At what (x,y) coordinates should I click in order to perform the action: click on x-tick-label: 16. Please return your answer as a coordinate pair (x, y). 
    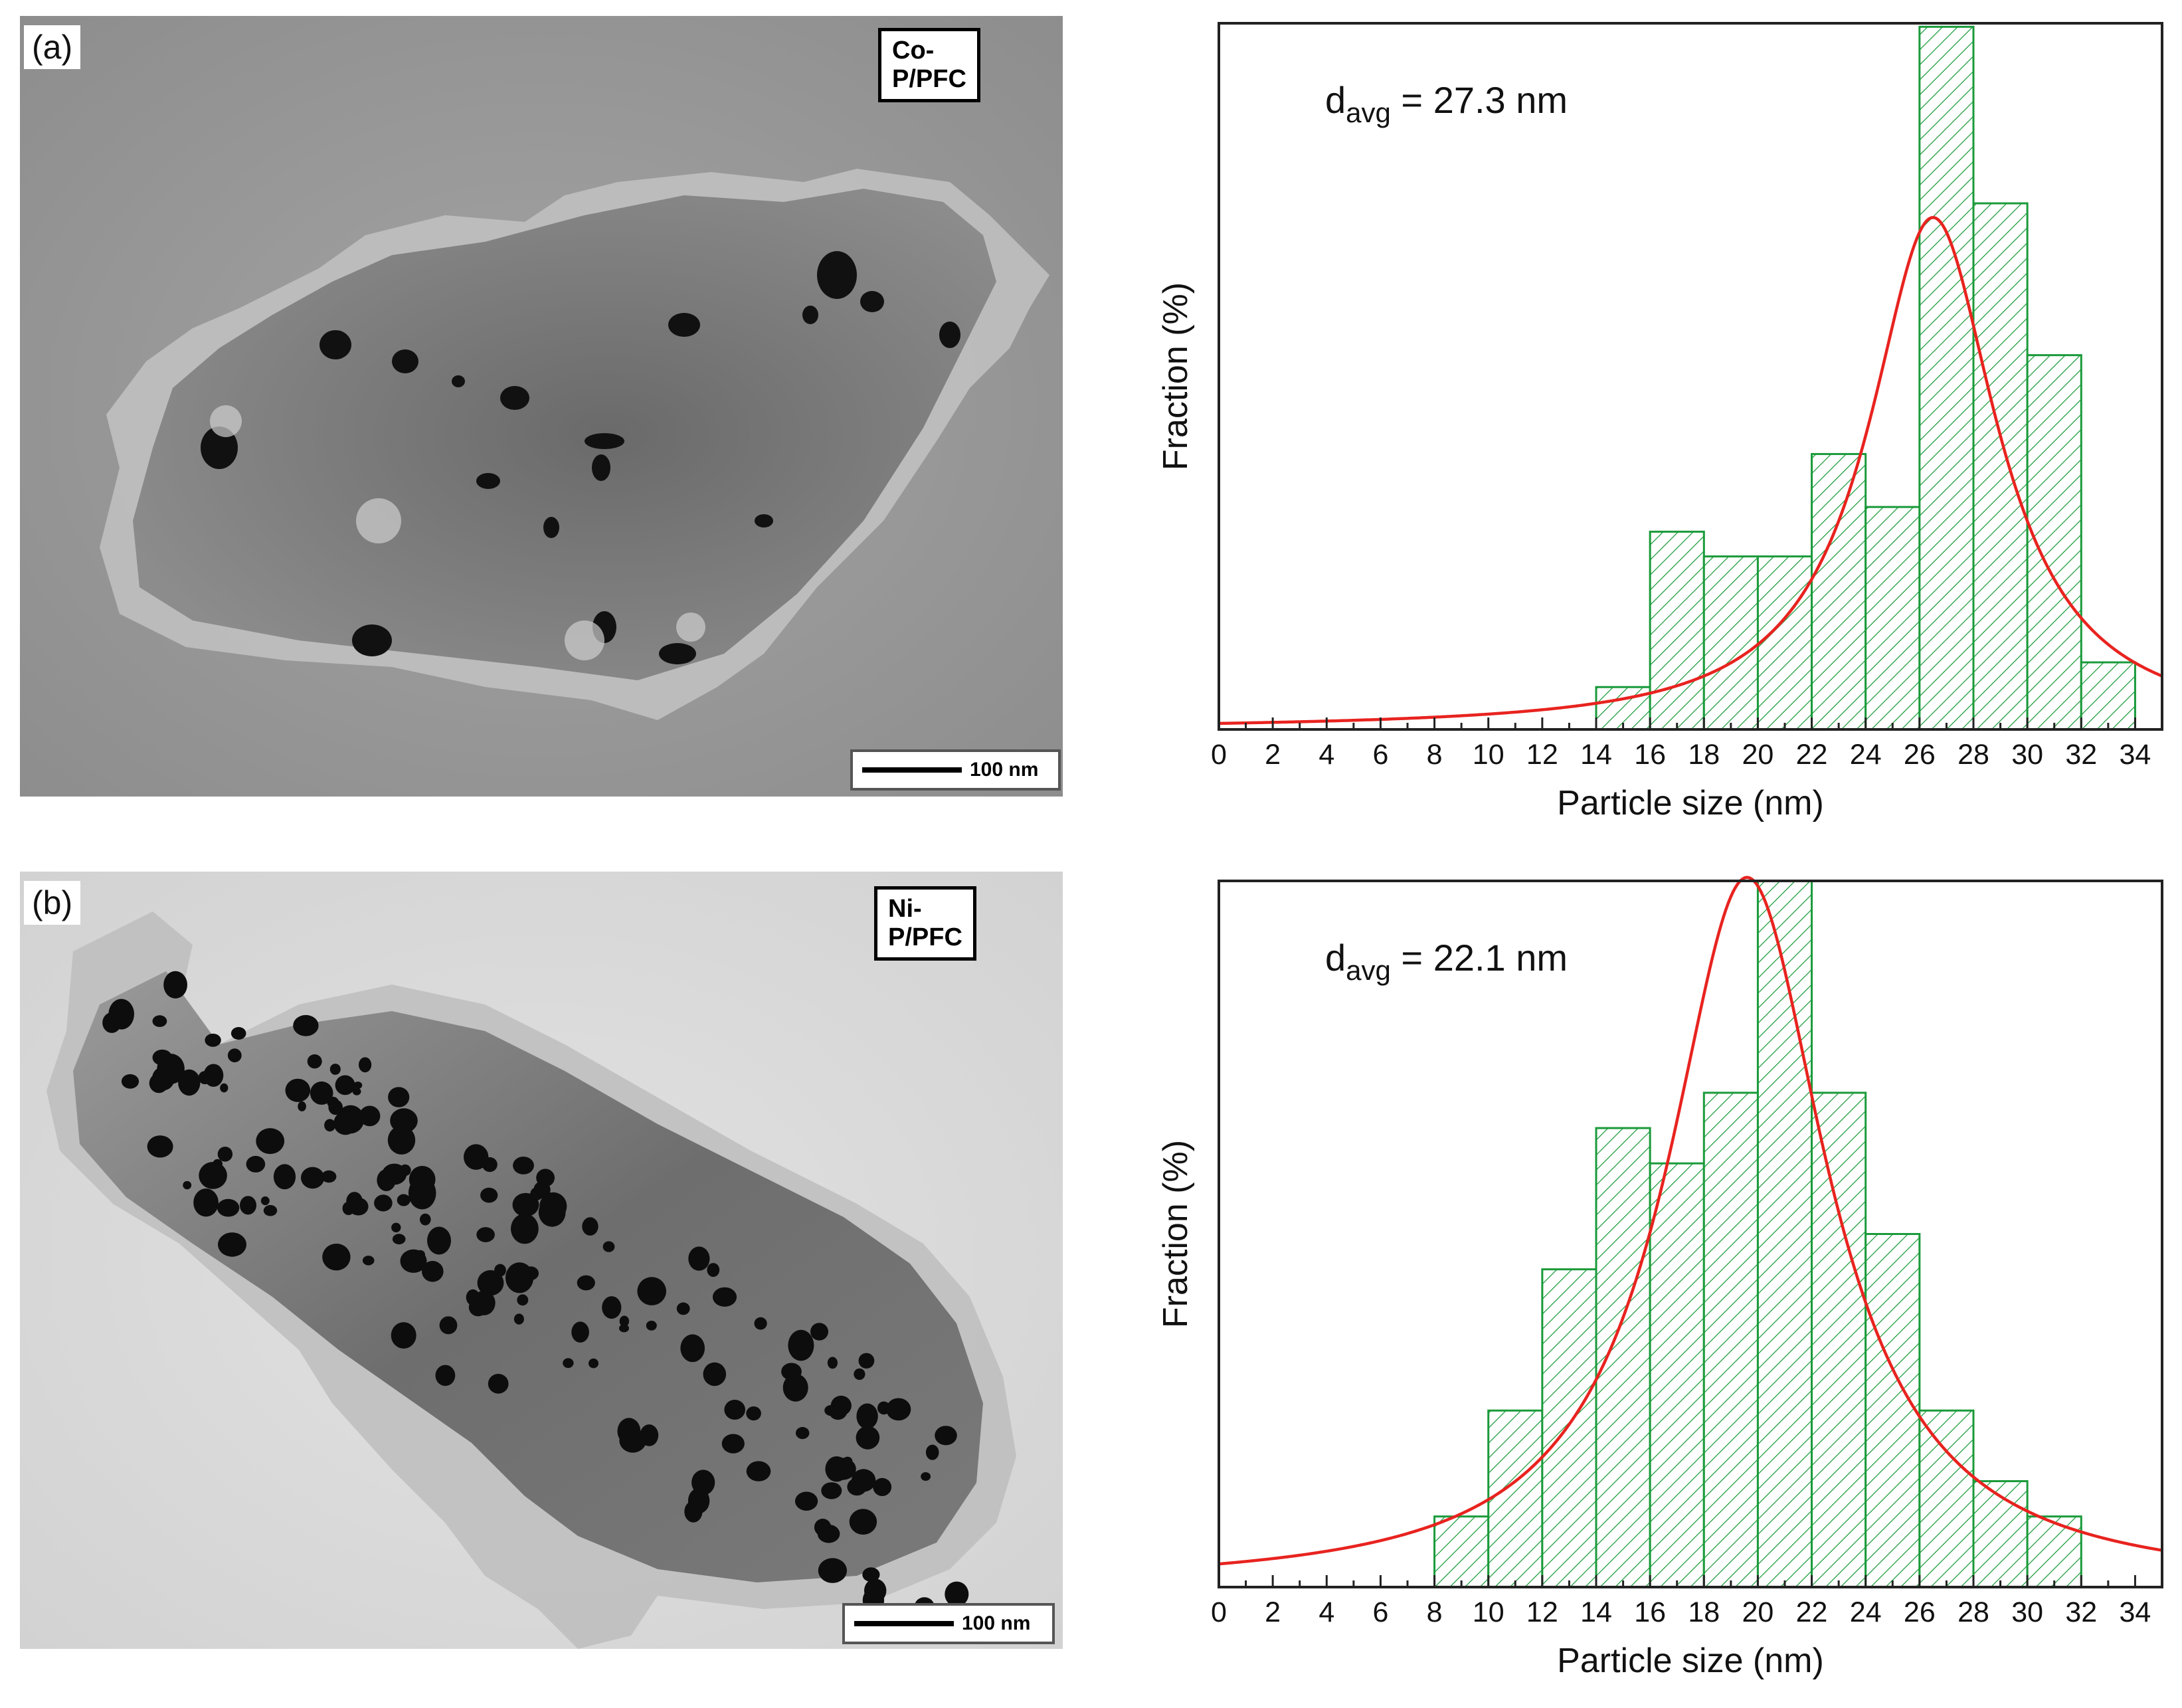
    Looking at the image, I should click on (1650, 1612).